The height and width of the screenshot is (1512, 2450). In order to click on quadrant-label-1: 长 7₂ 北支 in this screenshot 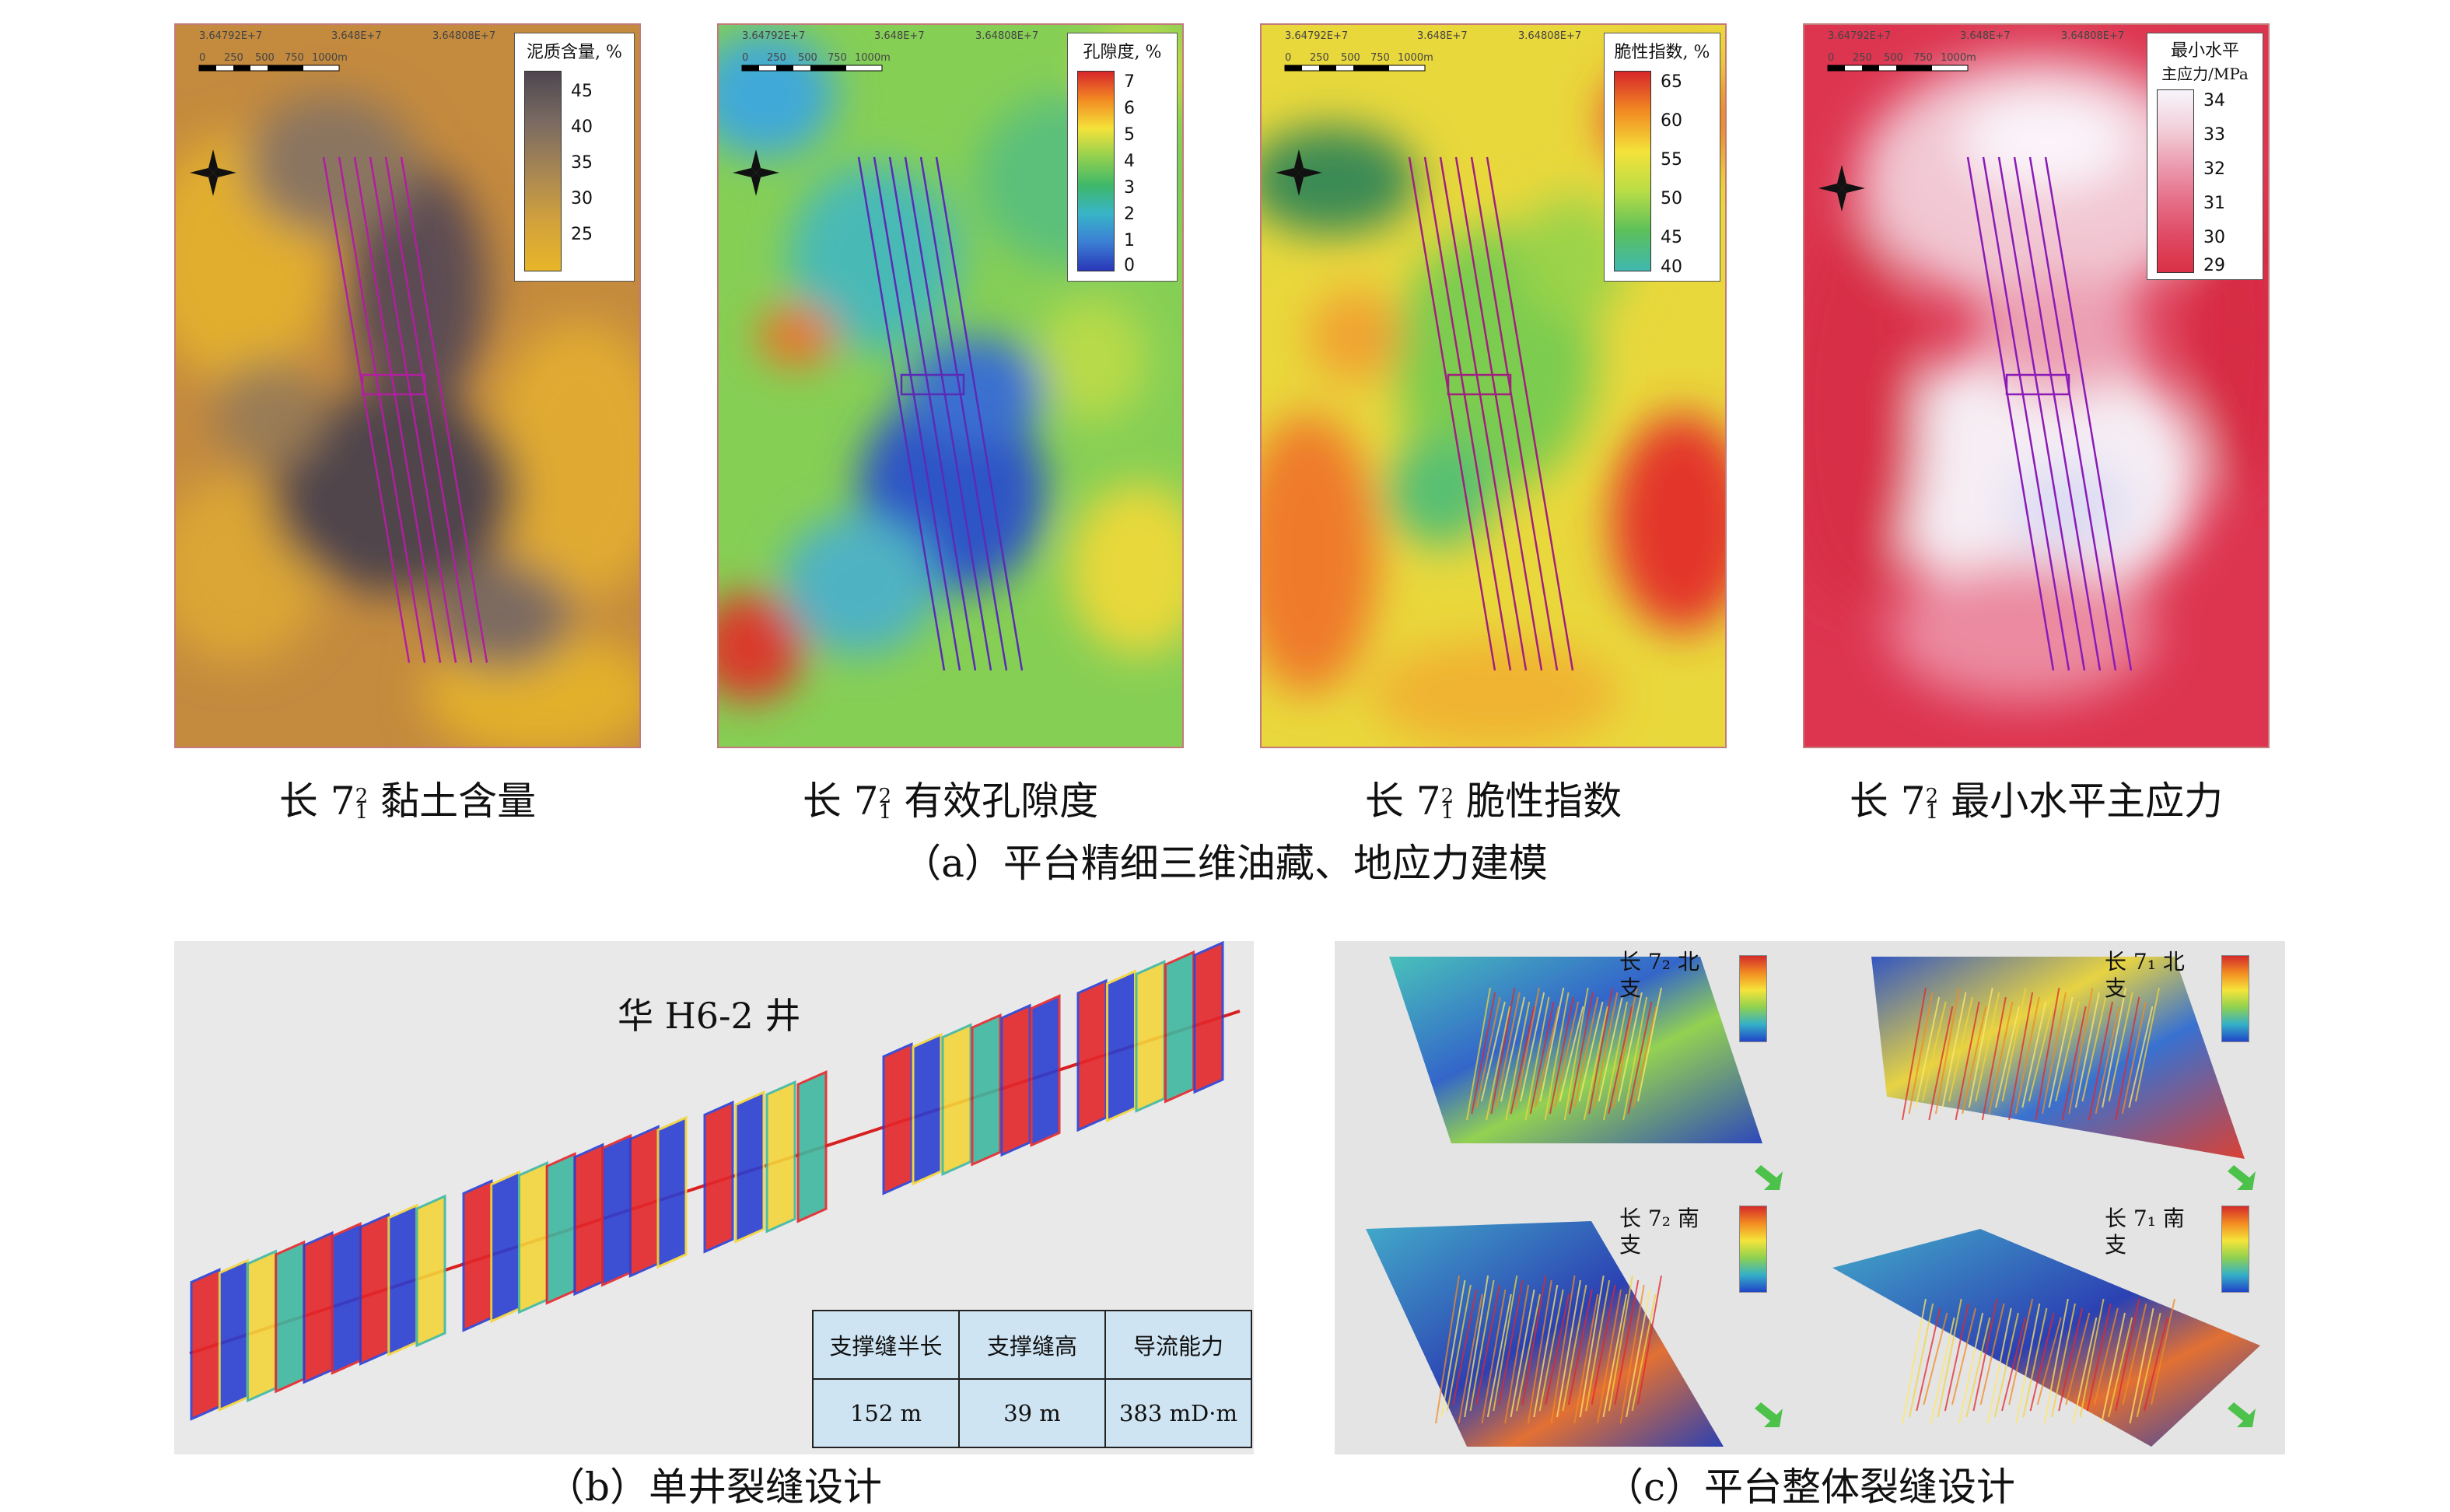, I will do `click(1659, 976)`.